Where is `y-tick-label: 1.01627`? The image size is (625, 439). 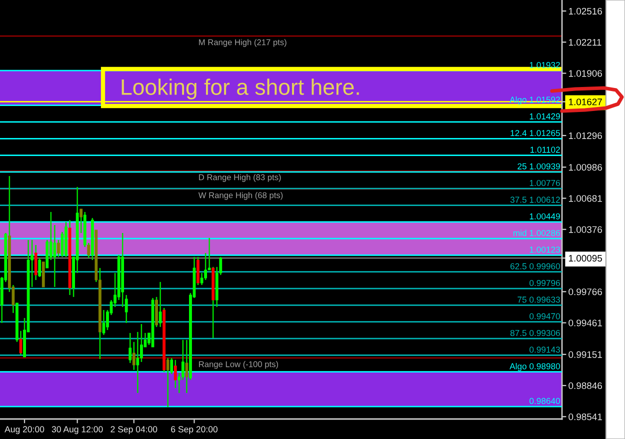 y-tick-label: 1.01627 is located at coordinates (585, 102).